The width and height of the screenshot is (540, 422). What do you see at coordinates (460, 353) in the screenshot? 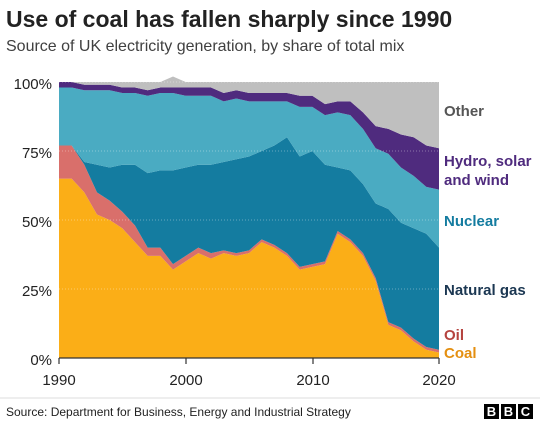
I see `legend-coal: Coal` at bounding box center [460, 353].